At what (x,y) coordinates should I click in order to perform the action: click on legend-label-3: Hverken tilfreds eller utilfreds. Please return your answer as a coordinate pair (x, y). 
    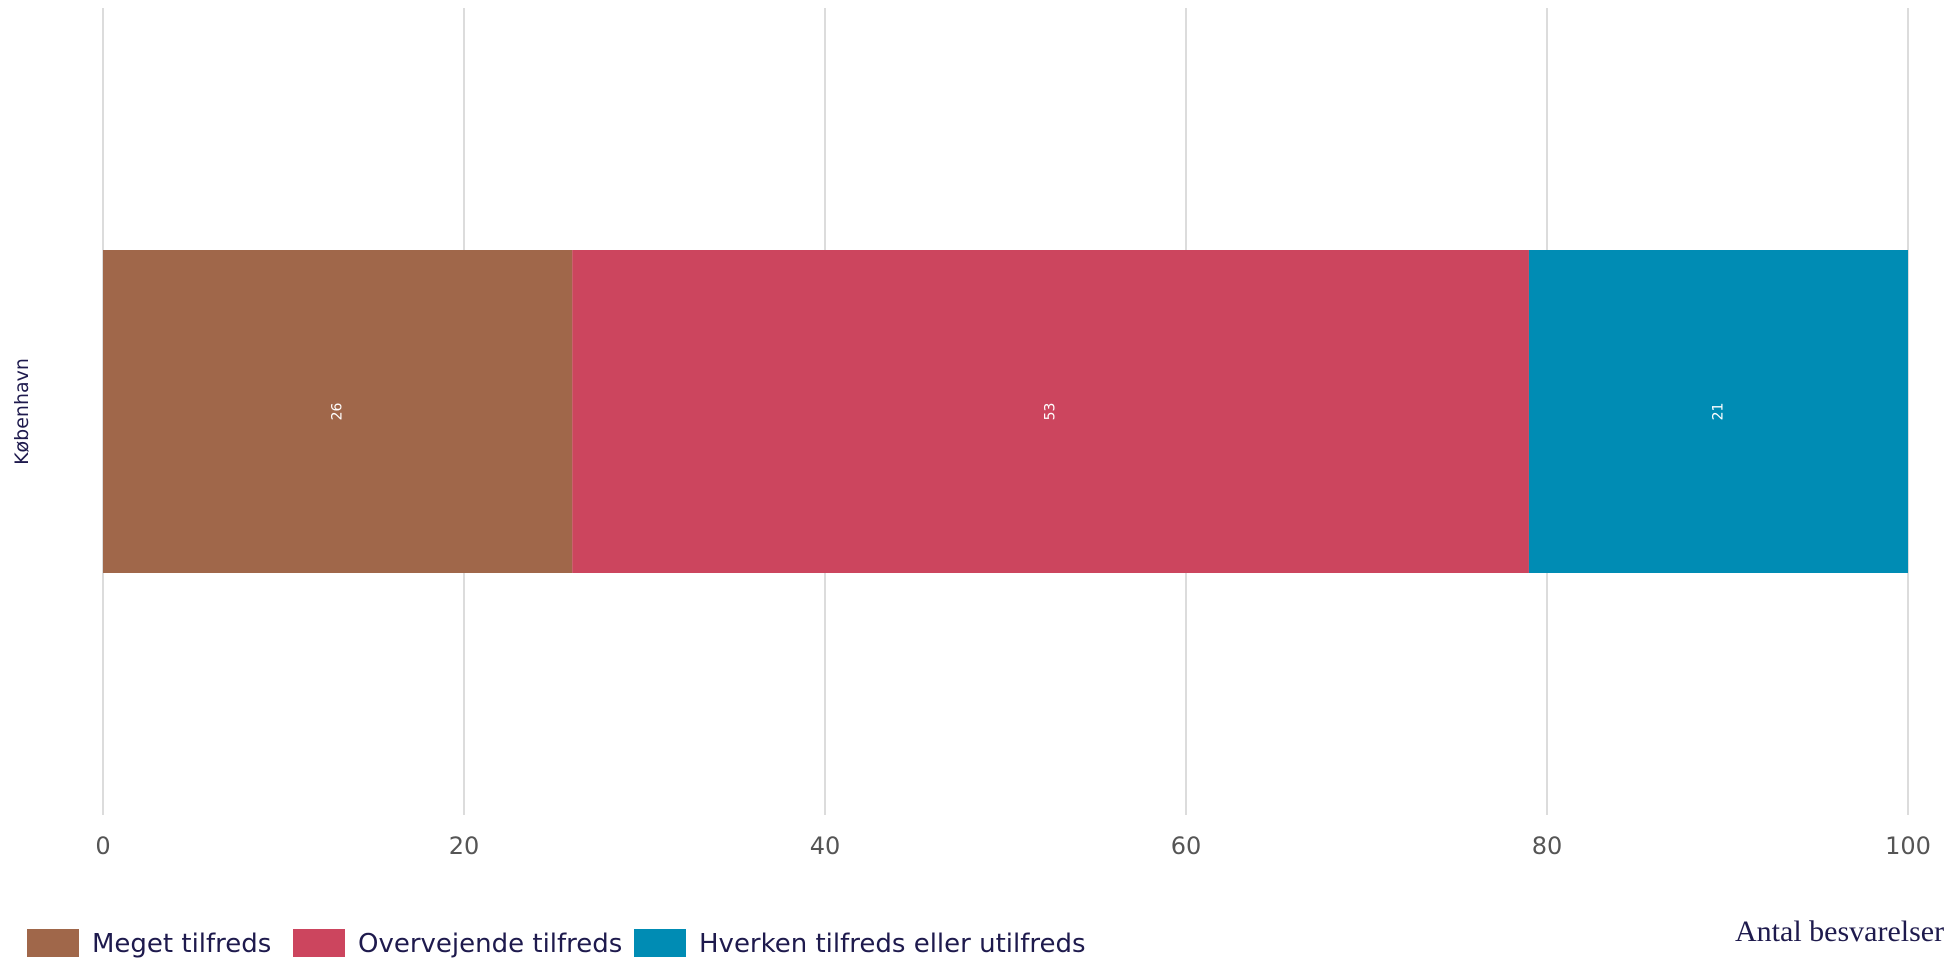
    Looking at the image, I should click on (892, 944).